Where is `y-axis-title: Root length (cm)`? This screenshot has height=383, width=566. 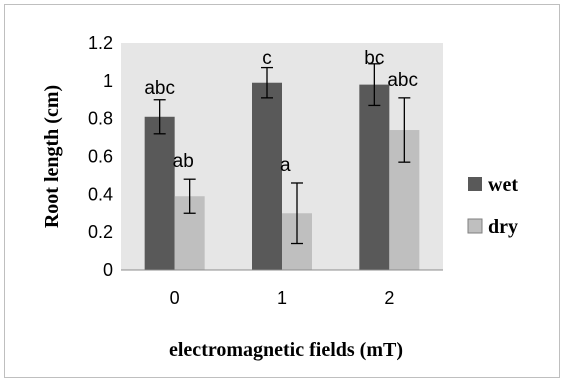 y-axis-title: Root length (cm) is located at coordinates (52, 156).